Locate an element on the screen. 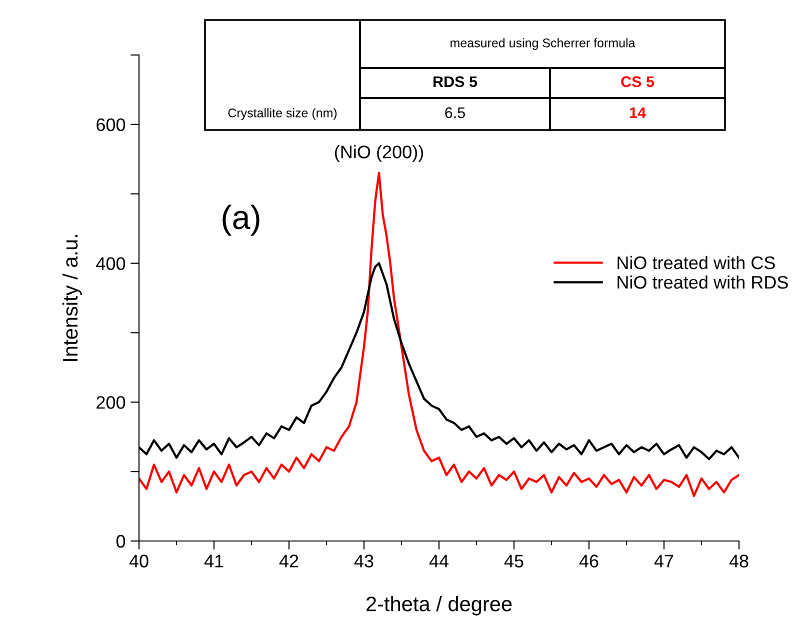 The width and height of the screenshot is (795, 642). x-tick-label: 46 is located at coordinates (588, 561).